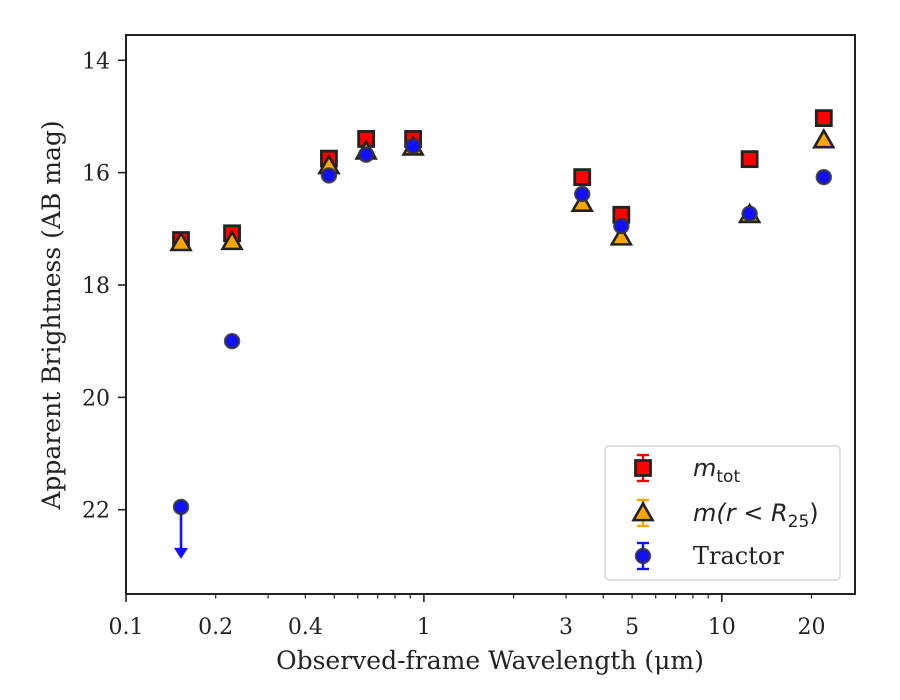 This screenshot has width=900, height=700. I want to click on y-axis-label: Apparent Brightness (AB mag), so click(51, 315).